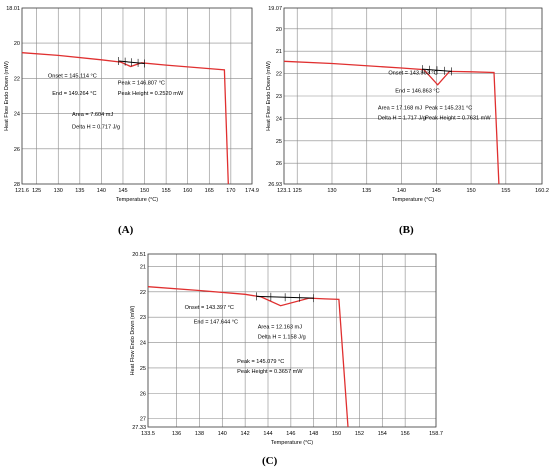  What do you see at coordinates (405, 434) in the screenshot?
I see `x-tick-label-c: 156` at bounding box center [405, 434].